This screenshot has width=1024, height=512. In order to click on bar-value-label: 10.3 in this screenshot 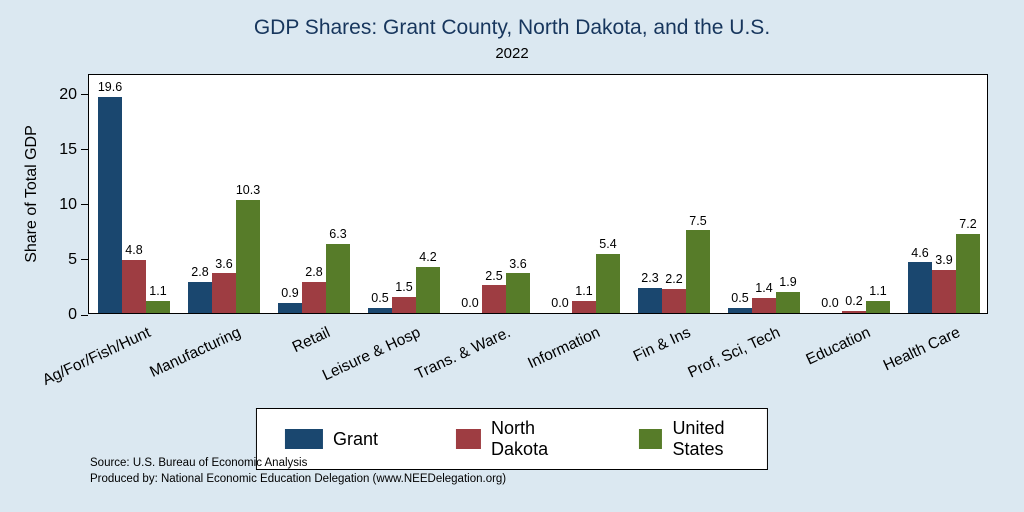, I will do `click(248, 189)`.